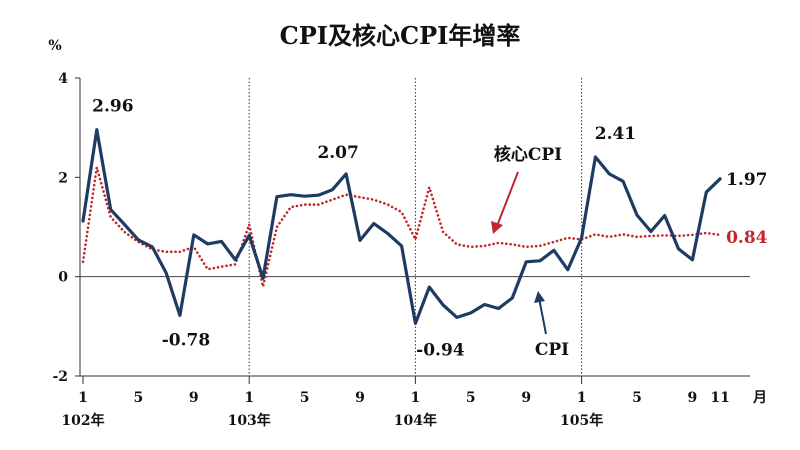 The image size is (800, 450). What do you see at coordinates (497, 227) in the screenshot?
I see `core-cpi-arrow-head` at bounding box center [497, 227].